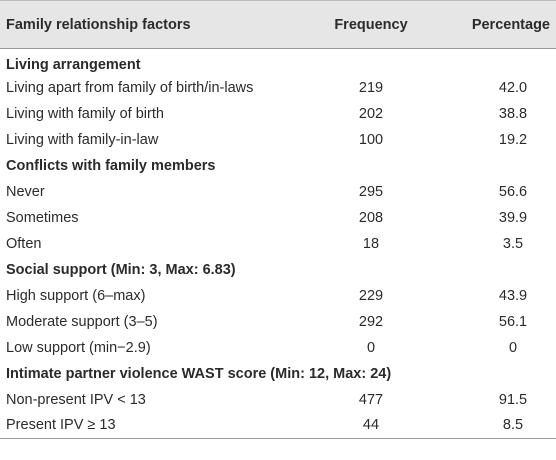 The image size is (556, 460). Describe the element at coordinates (24, 243) in the screenshot. I see `row-label: Often` at that location.